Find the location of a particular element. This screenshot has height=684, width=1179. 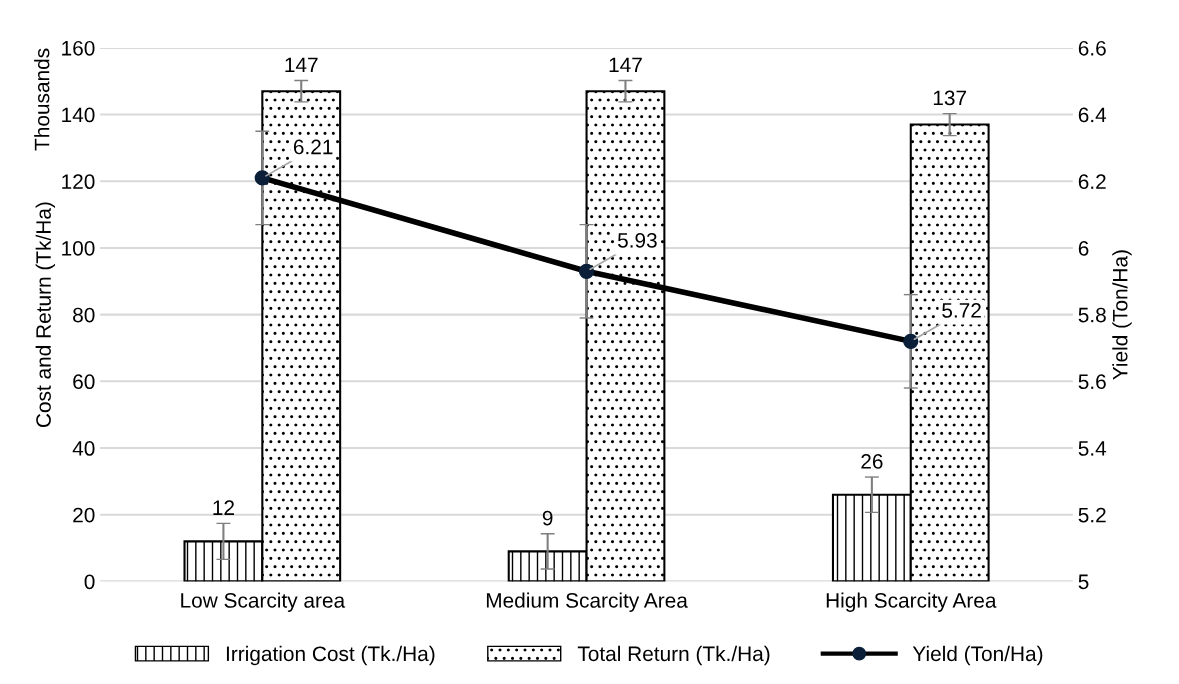

y2-tick-label: 6.4 is located at coordinates (1092, 115).